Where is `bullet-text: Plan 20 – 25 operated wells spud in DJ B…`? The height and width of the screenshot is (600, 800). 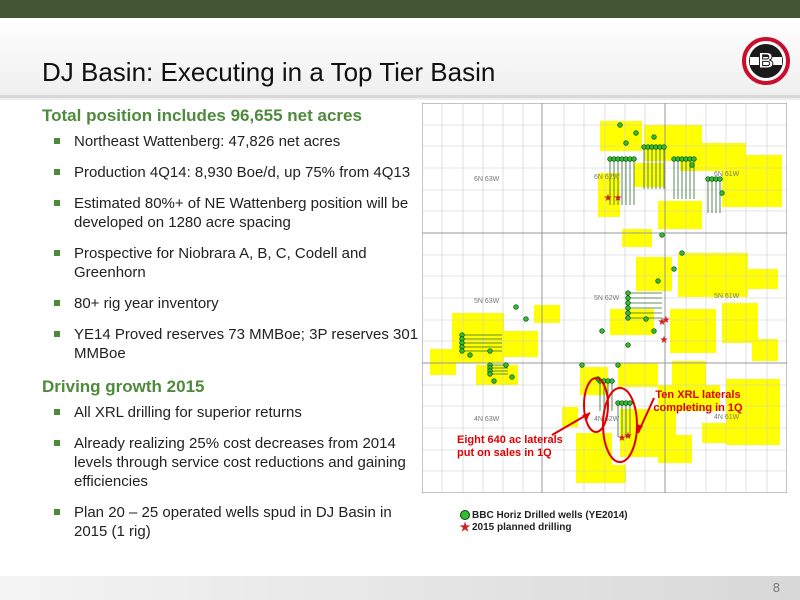 bullet-text: Plan 20 – 25 operated wells spud in DJ B… is located at coordinates (233, 522).